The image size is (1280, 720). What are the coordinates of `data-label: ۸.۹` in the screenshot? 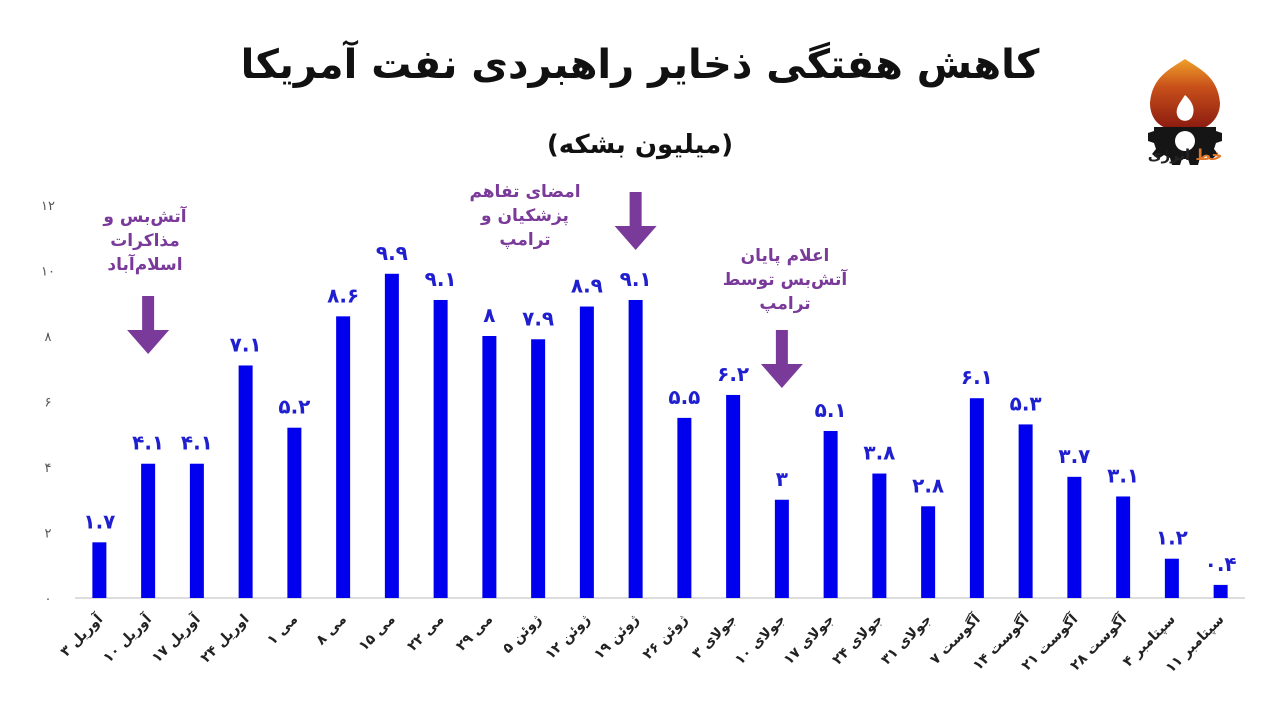 It's located at (587, 286).